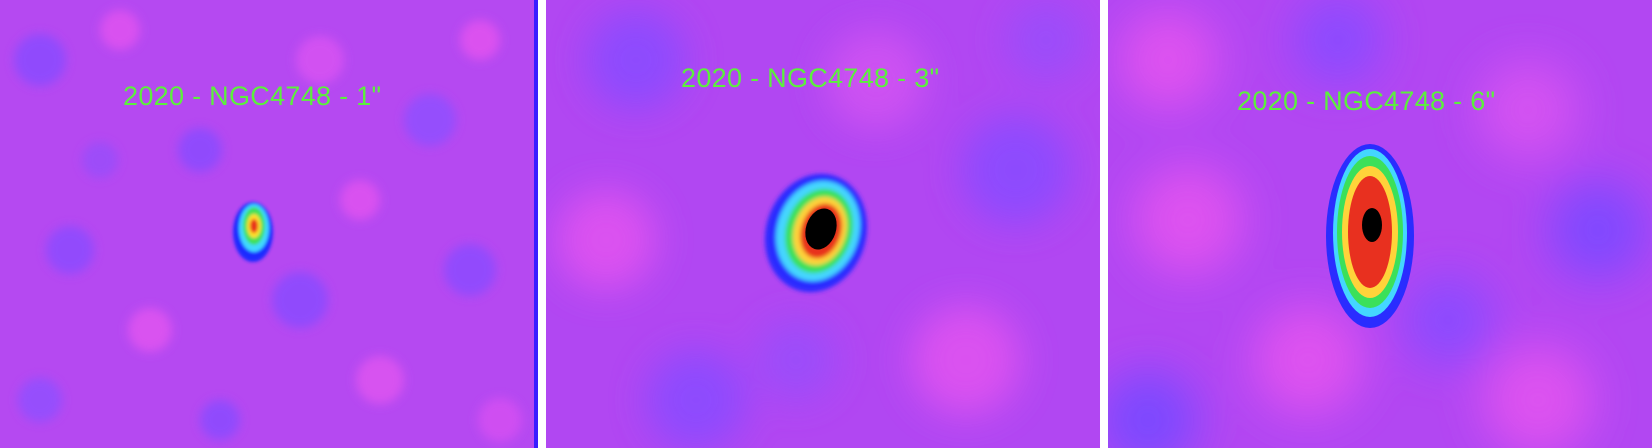  What do you see at coordinates (810, 78) in the screenshot?
I see `panel-label: 2020 - NGC4748 - 3"` at bounding box center [810, 78].